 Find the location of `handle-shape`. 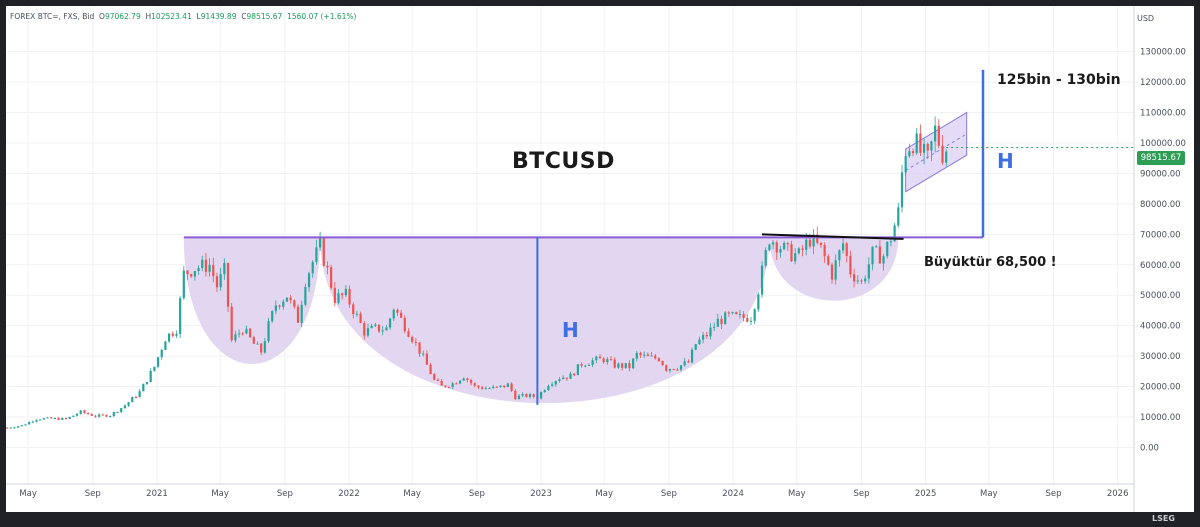

handle-shape is located at coordinates (834, 269).